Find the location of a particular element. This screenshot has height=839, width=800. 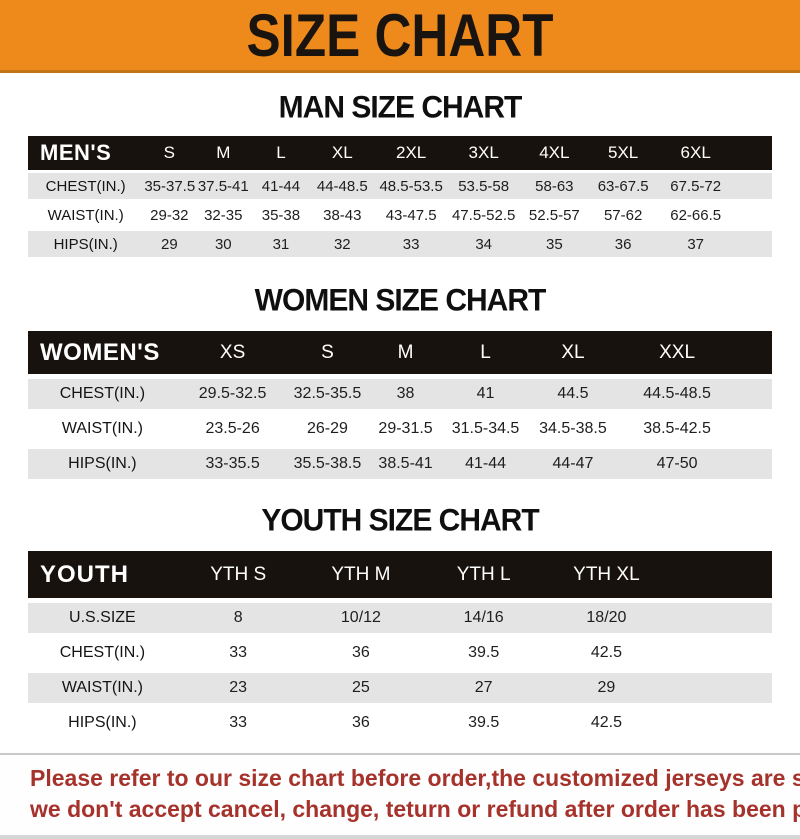

size-cell: 29-32 is located at coordinates (169, 215).